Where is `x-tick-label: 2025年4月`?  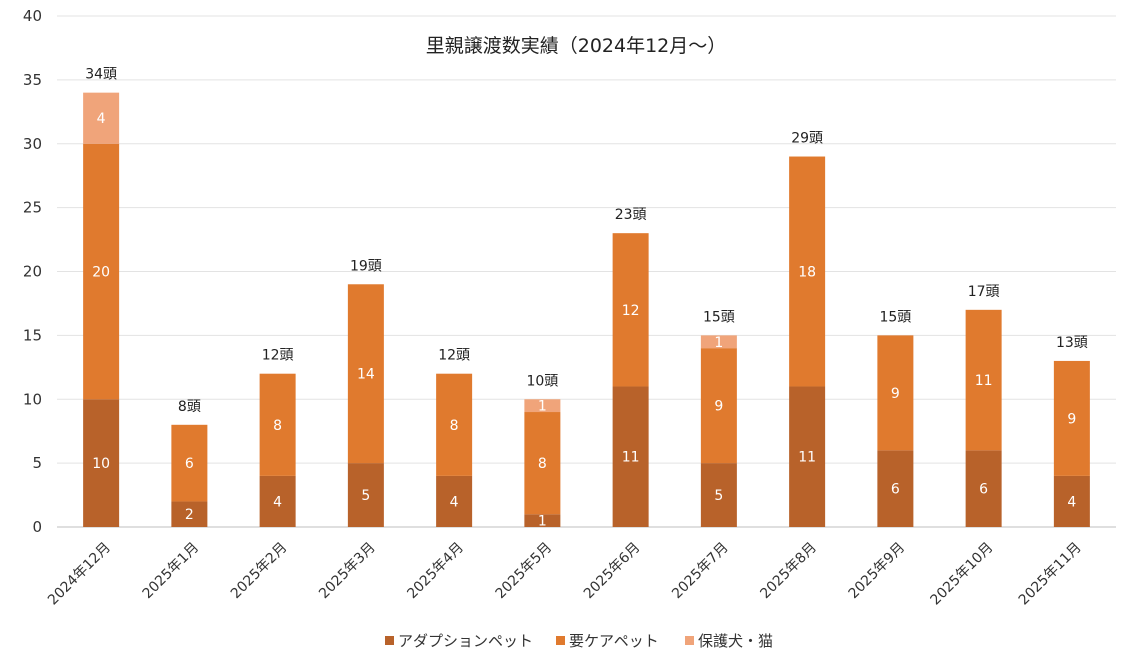 x-tick-label: 2025年4月 is located at coordinates (435, 571).